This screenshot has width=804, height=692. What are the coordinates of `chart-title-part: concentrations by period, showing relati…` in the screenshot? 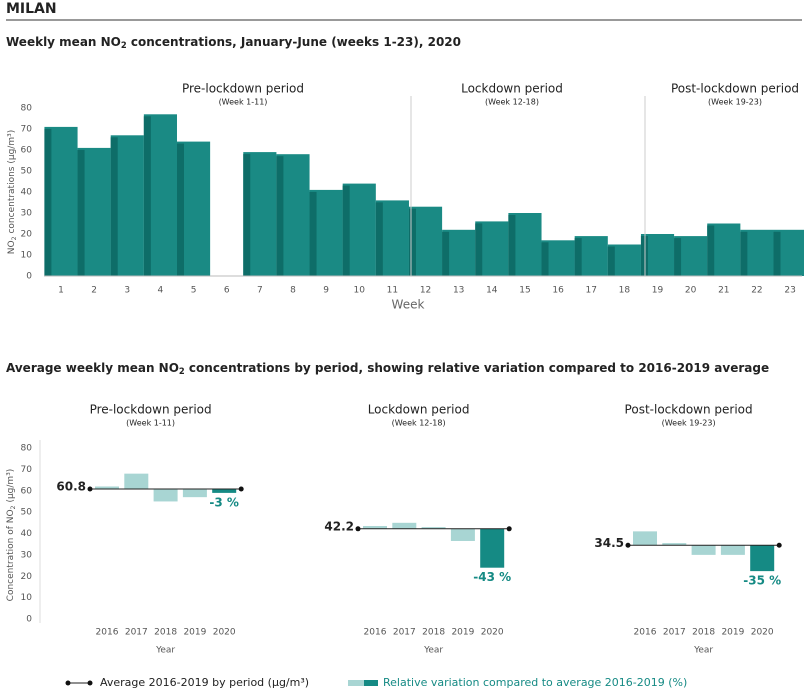 It's located at (477, 368).